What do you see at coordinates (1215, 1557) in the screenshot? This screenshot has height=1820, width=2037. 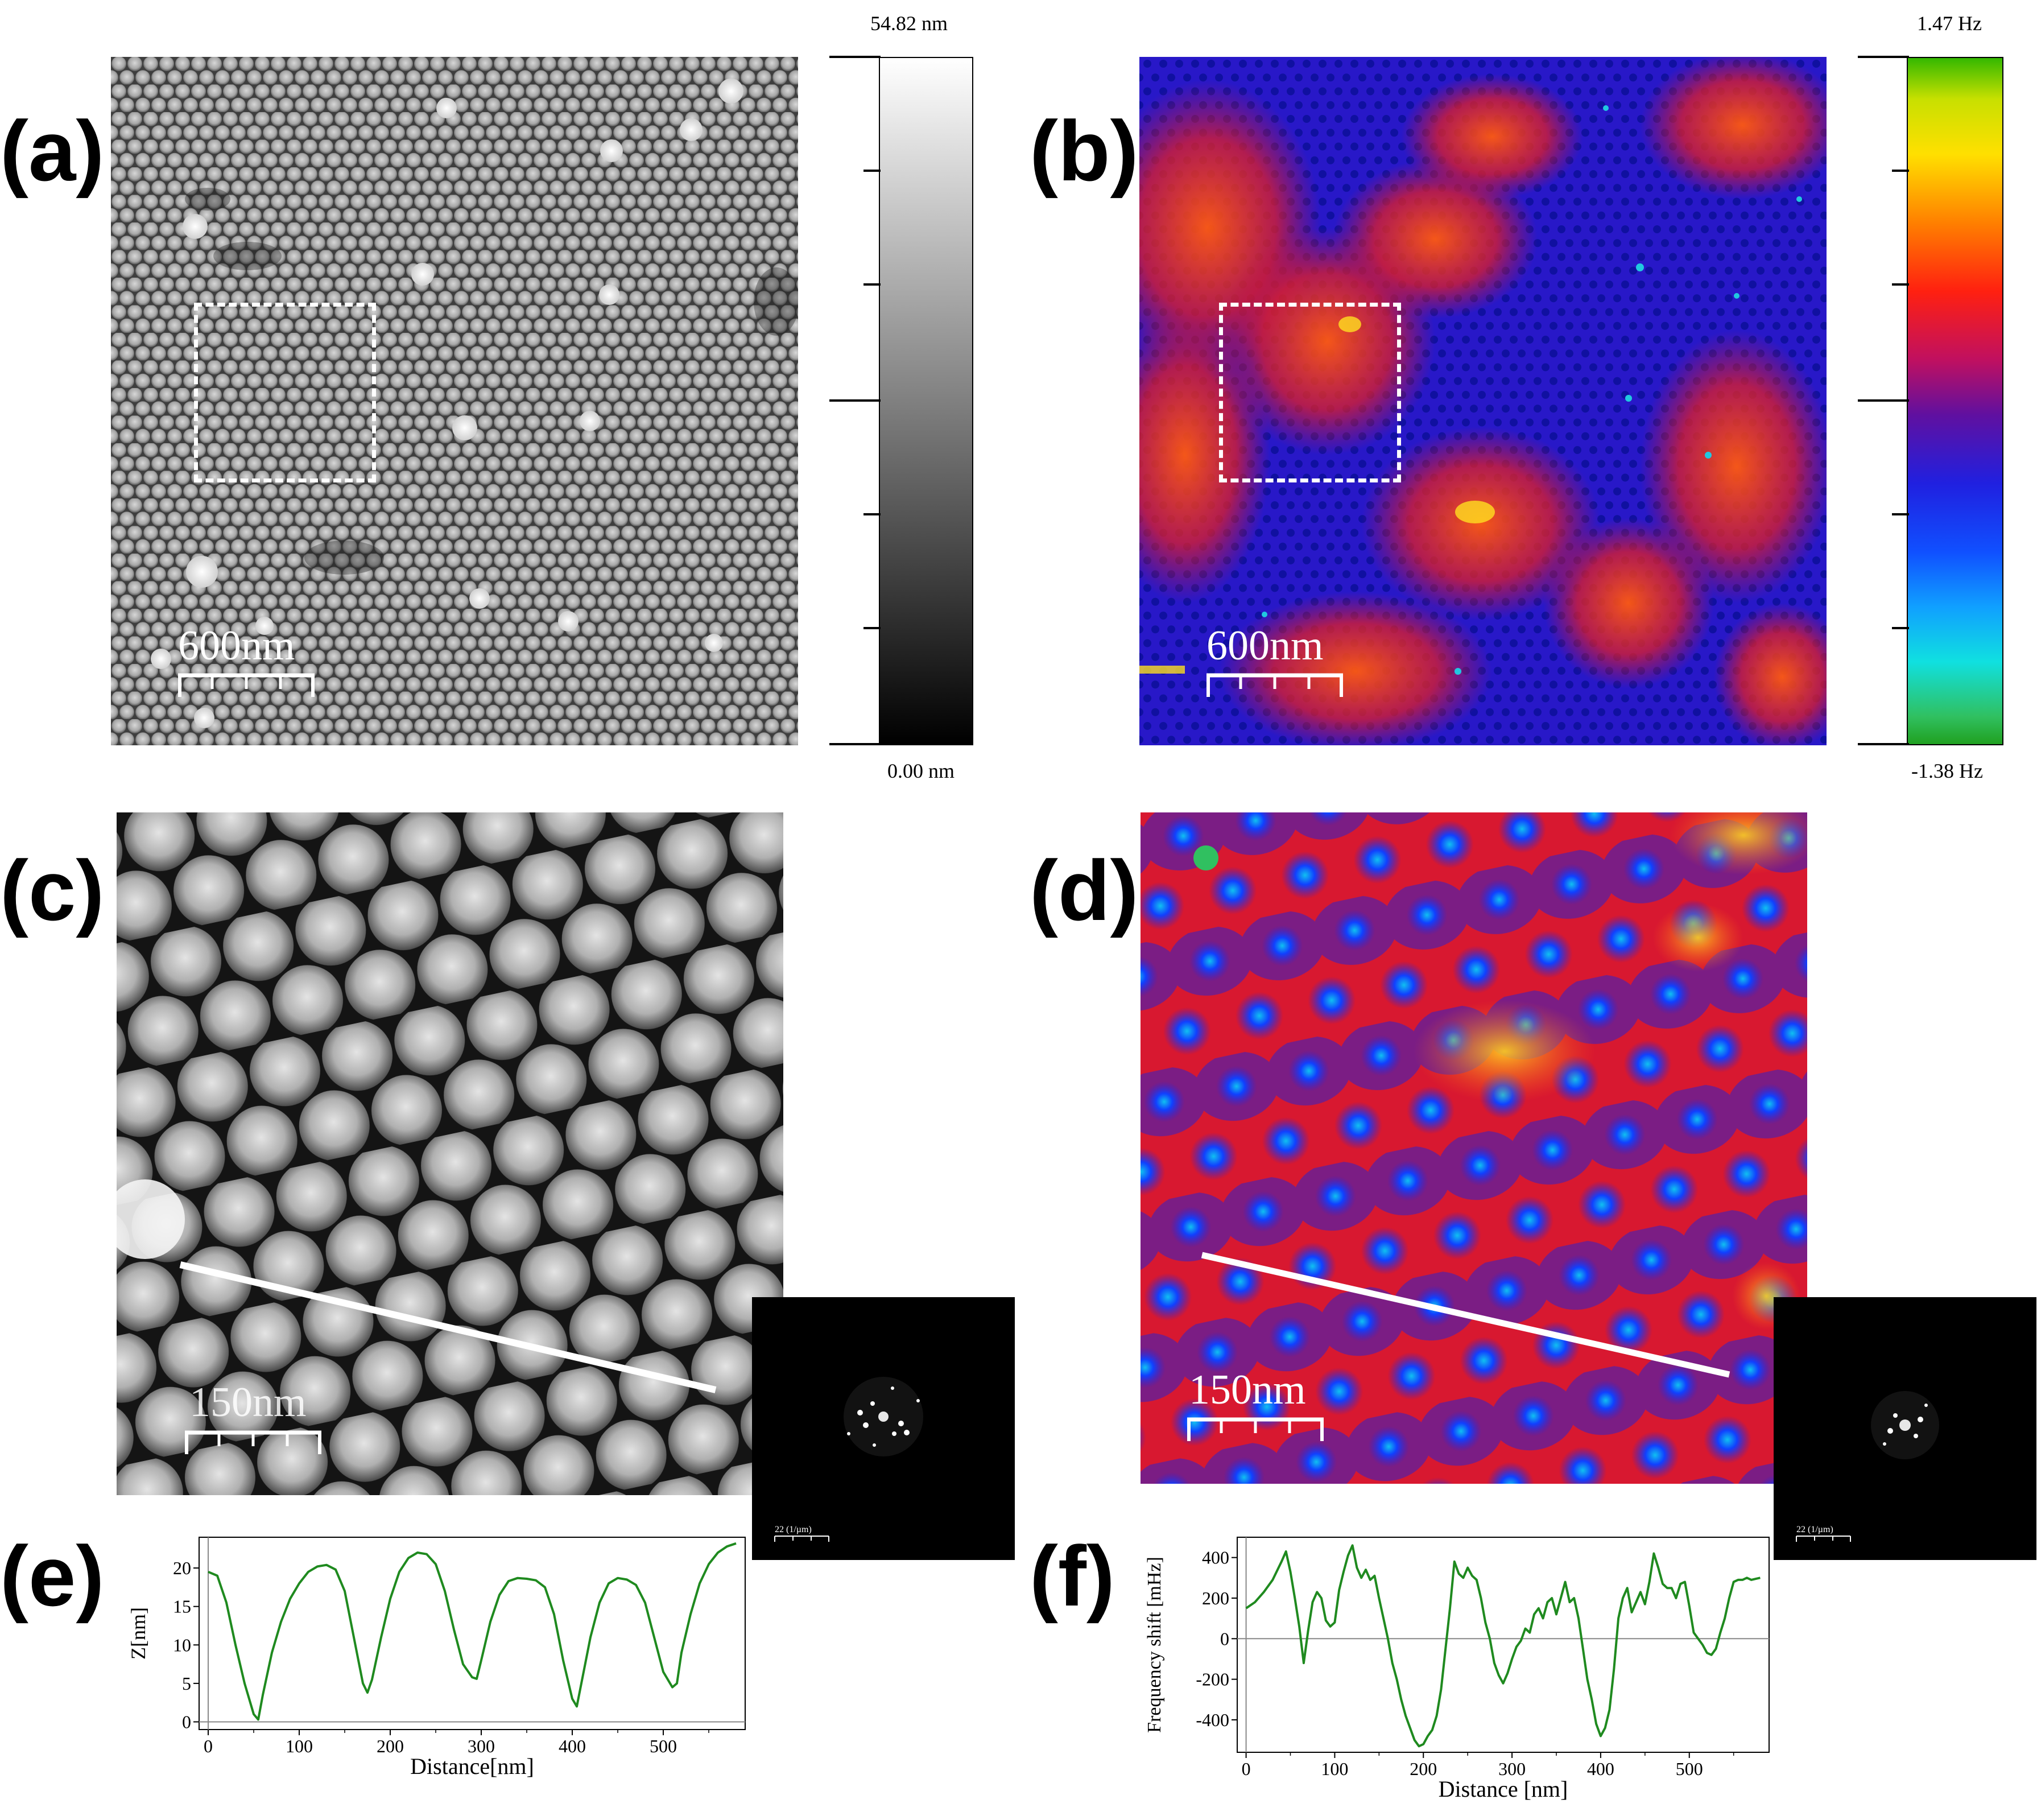 I see `y-tick-label: 400` at bounding box center [1215, 1557].